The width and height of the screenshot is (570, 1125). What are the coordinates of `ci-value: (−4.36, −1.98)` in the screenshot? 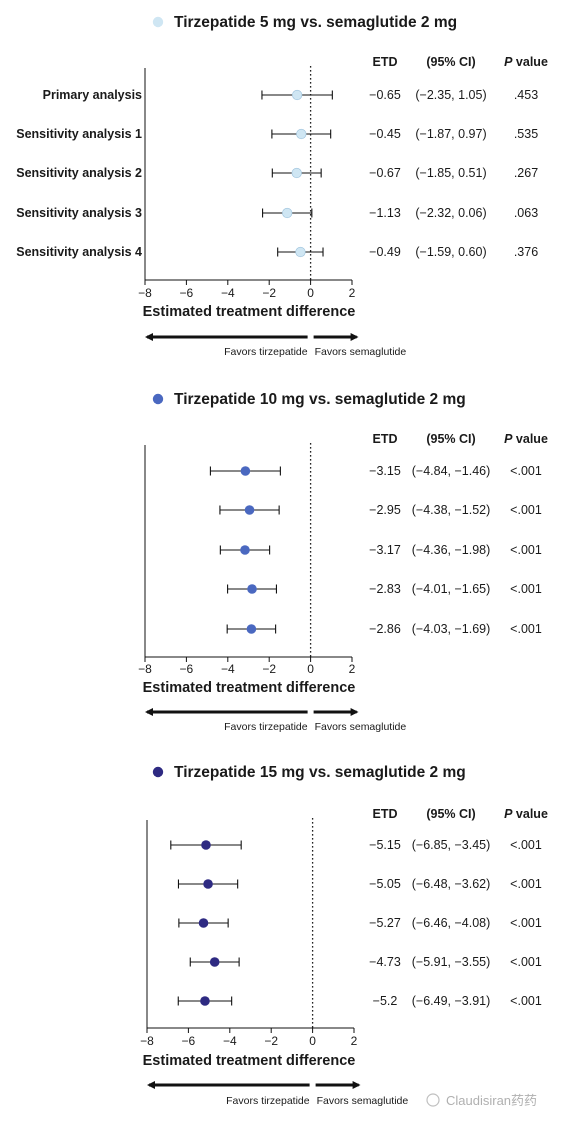 It's located at (451, 550).